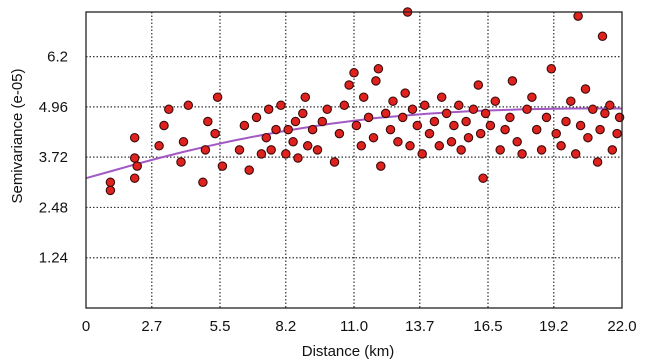 The width and height of the screenshot is (657, 361). What do you see at coordinates (348, 351) in the screenshot?
I see `x-axis-title: Distance (km)` at bounding box center [348, 351].